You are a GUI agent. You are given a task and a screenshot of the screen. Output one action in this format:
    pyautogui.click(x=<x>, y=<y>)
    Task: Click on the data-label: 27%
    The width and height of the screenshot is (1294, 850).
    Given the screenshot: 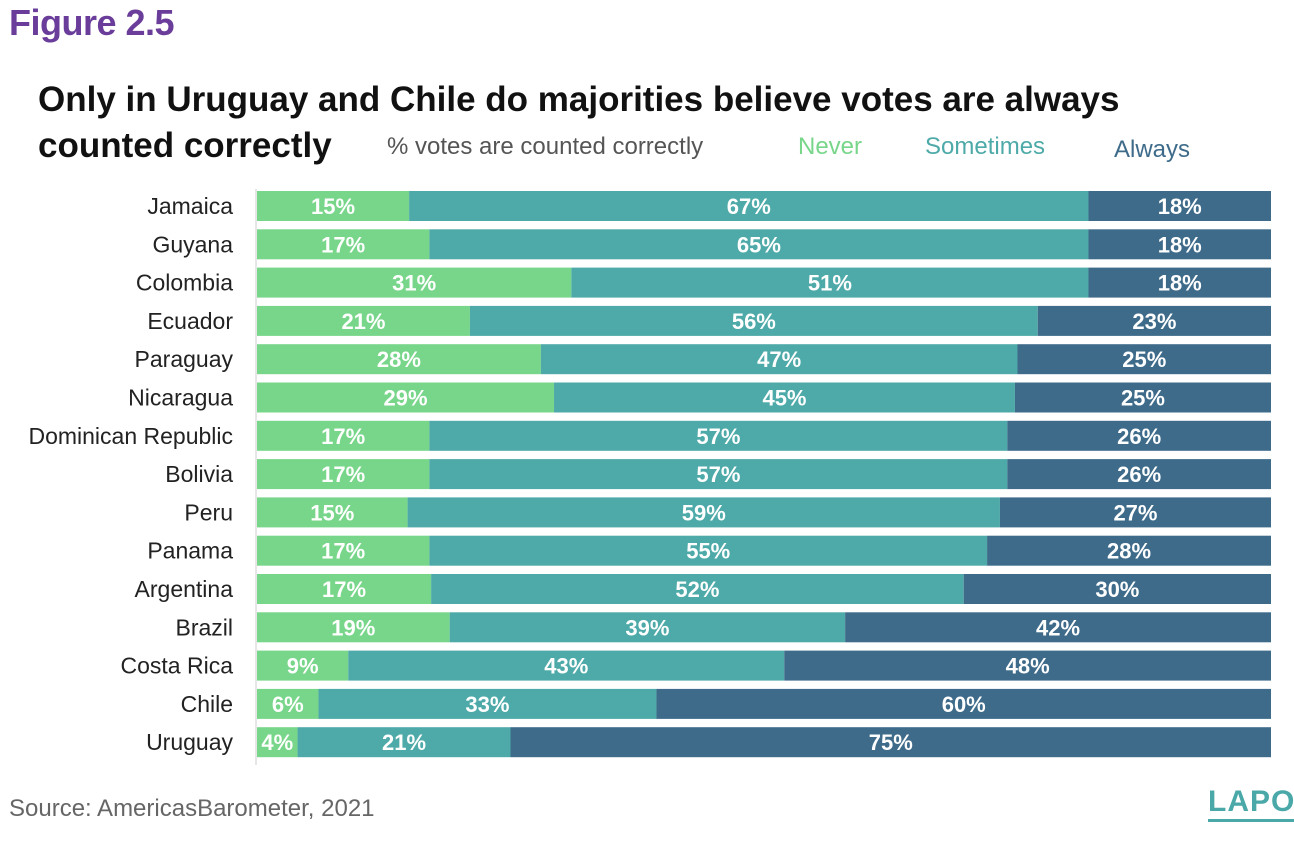 What is the action you would take?
    pyautogui.click(x=1135, y=512)
    